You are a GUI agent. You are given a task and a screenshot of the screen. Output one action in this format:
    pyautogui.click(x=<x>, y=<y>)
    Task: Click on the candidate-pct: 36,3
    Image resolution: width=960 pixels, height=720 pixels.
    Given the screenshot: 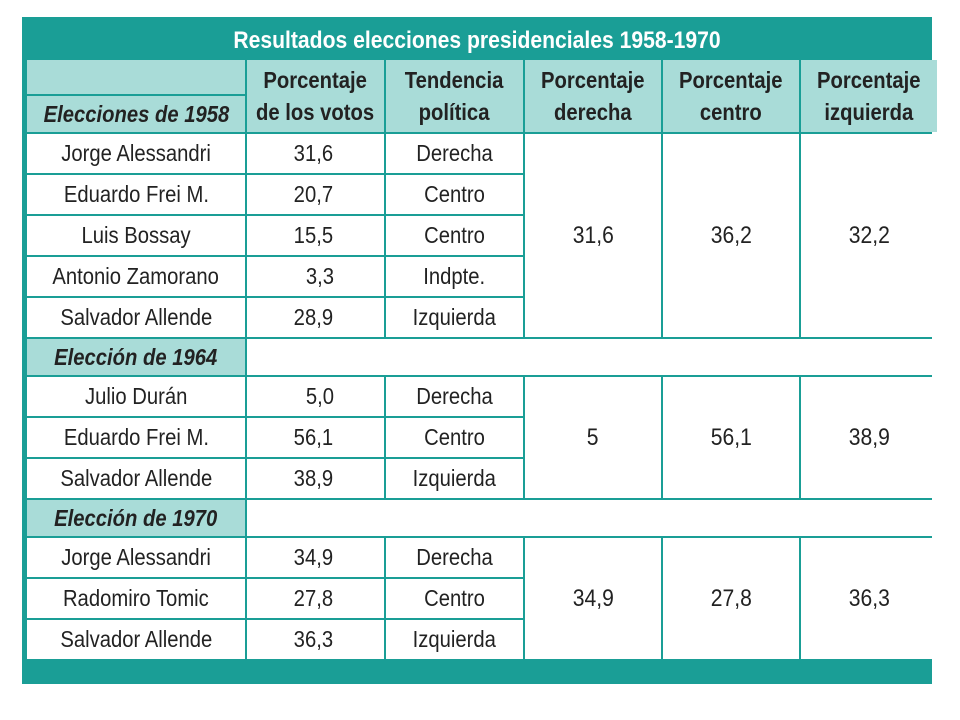 What is the action you would take?
    pyautogui.click(x=315, y=639)
    